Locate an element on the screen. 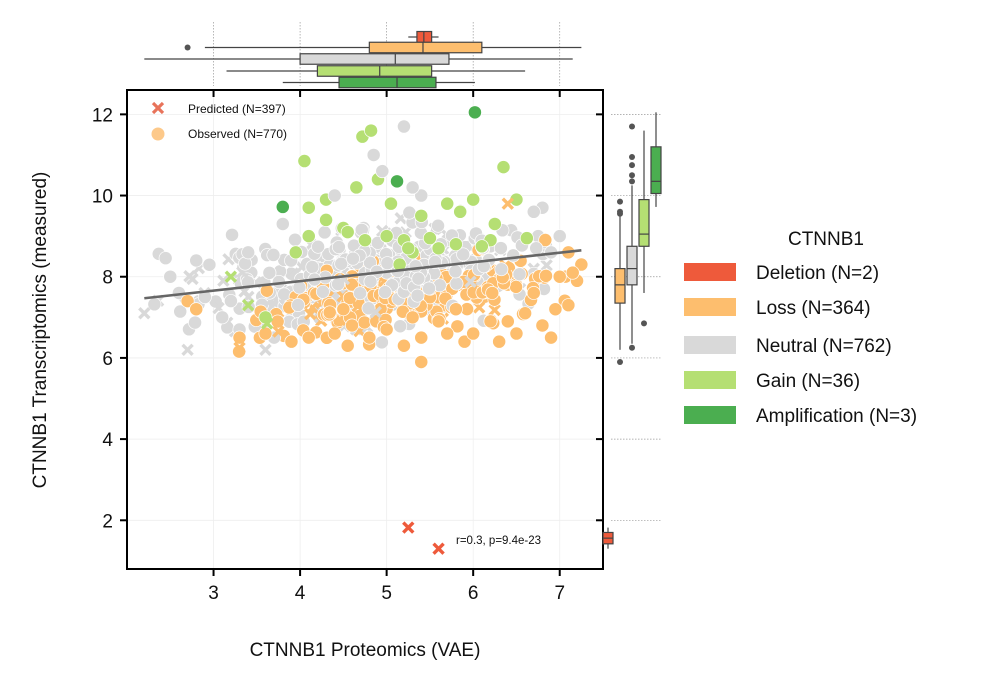 The image size is (1006, 696). legend-swatch-loss is located at coordinates (710, 307).